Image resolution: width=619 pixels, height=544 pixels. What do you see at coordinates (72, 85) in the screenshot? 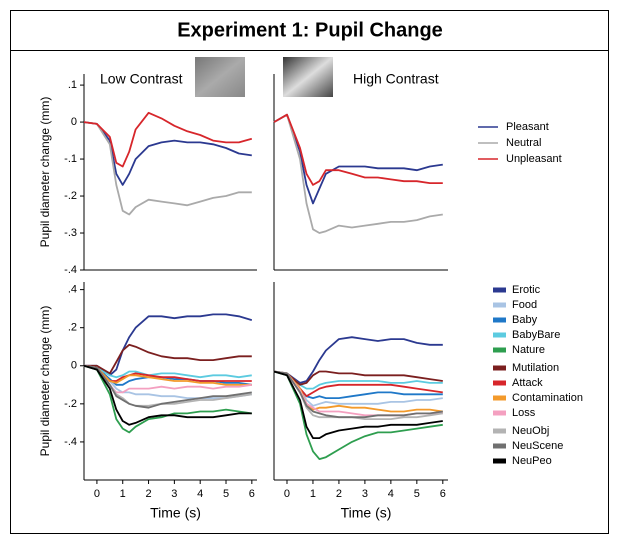
I see `y-tick-label: .1` at bounding box center [72, 85].